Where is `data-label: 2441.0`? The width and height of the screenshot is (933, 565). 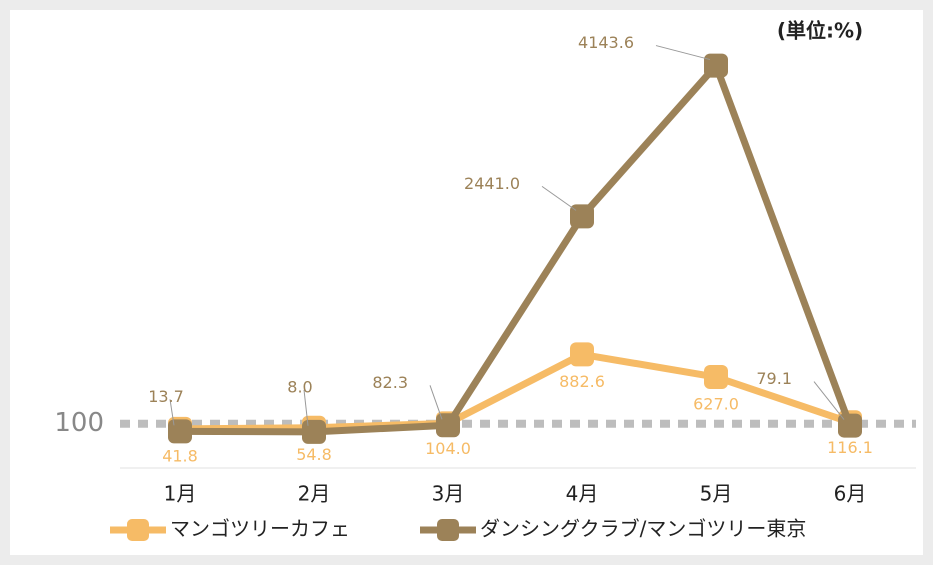 data-label: 2441.0 is located at coordinates (492, 183).